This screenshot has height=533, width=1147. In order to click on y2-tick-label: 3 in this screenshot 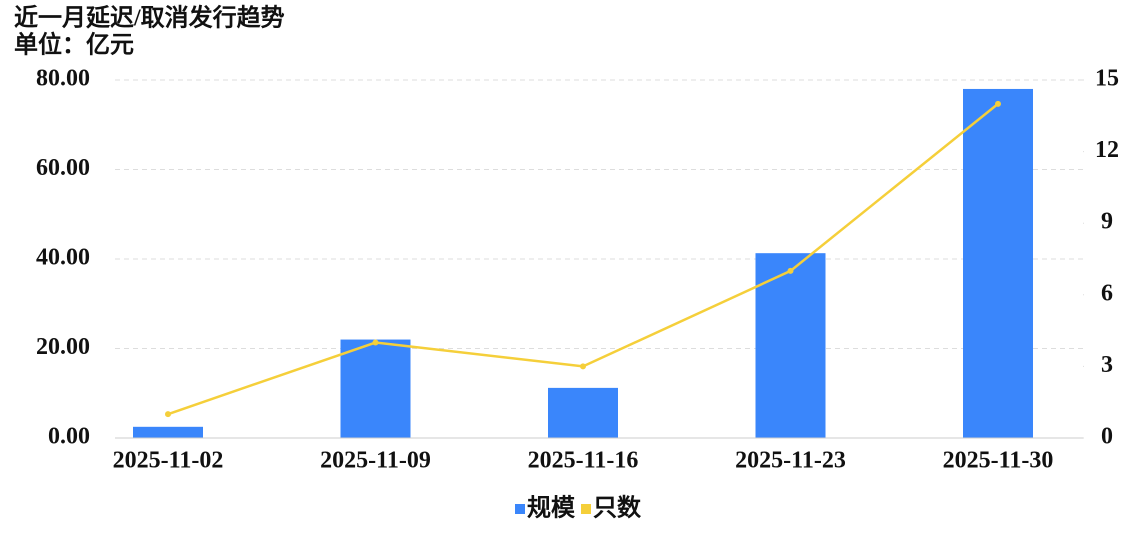, I will do `click(1107, 365)`.